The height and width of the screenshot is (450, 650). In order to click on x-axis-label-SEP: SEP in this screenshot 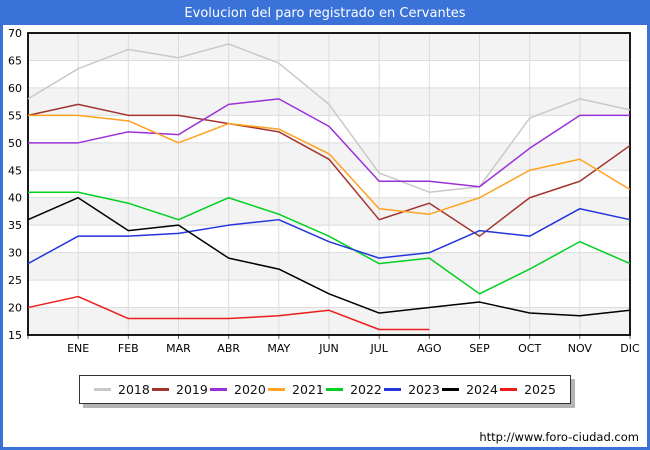, I will do `click(479, 348)`.